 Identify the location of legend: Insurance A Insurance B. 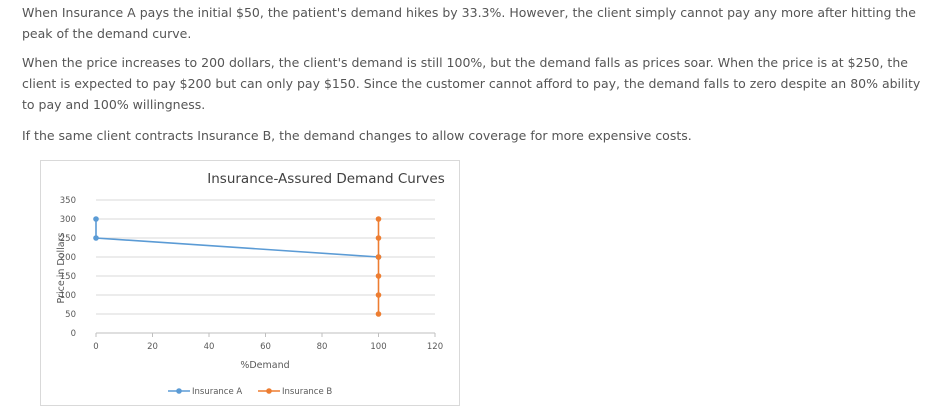
(250, 392).